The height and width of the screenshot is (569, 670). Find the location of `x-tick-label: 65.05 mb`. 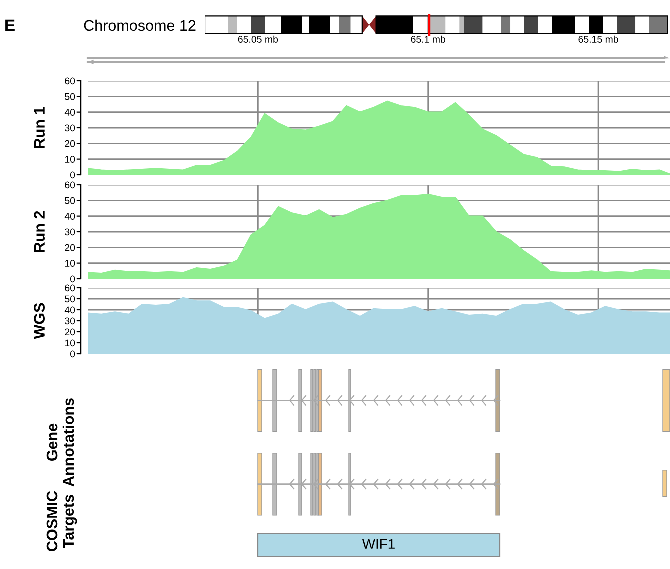

x-tick-label: 65.05 mb is located at coordinates (258, 39).